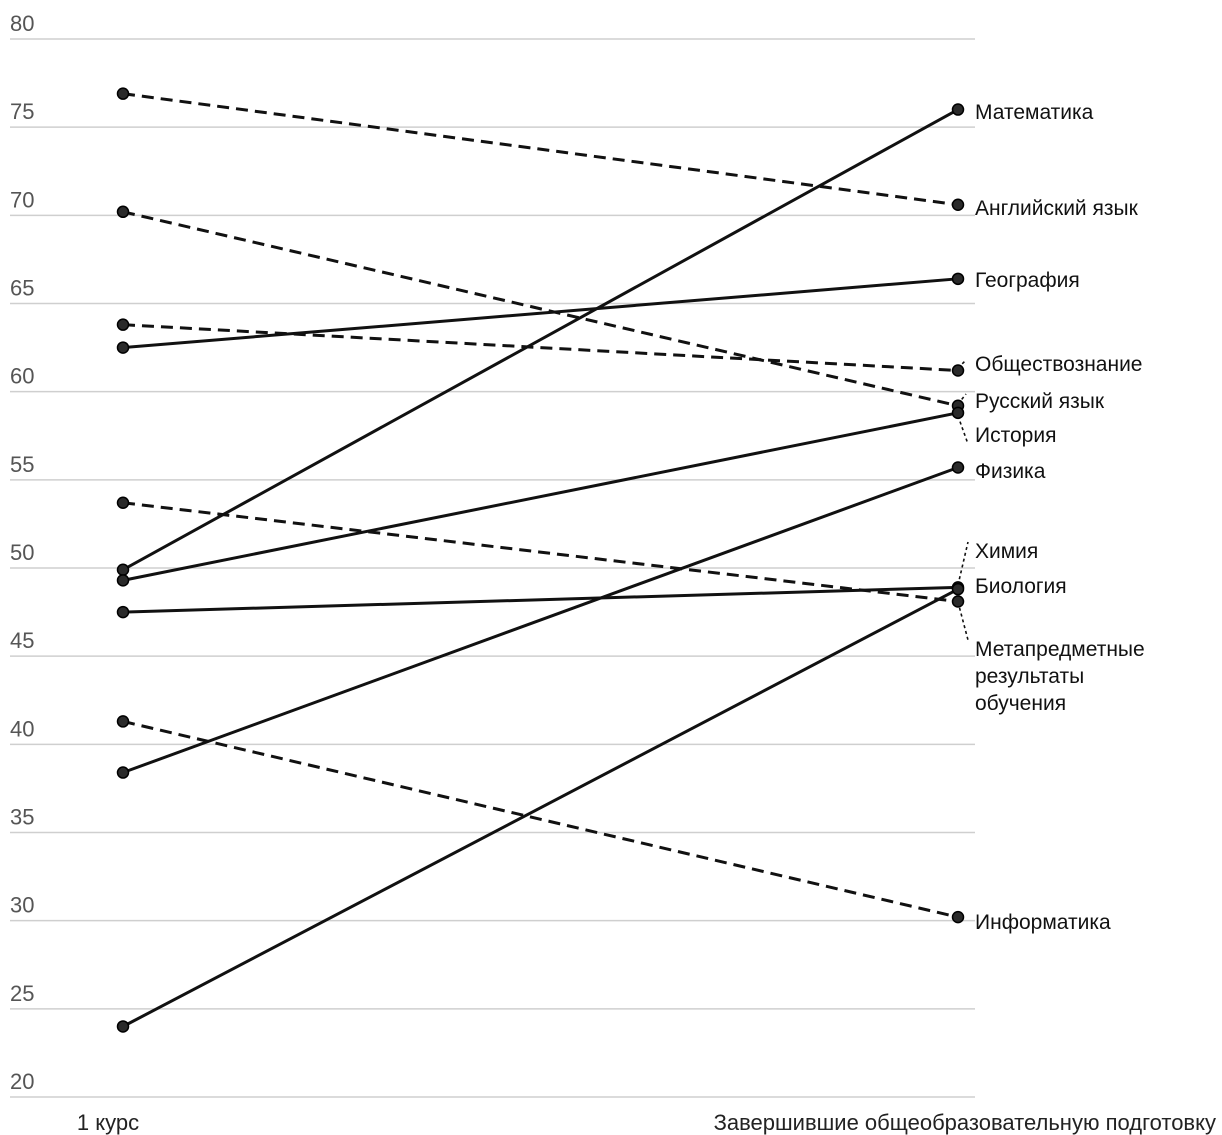 The width and height of the screenshot is (1222, 1135). Describe the element at coordinates (1058, 364) in the screenshot. I see `series-label-обществознание: Обществознание` at that location.